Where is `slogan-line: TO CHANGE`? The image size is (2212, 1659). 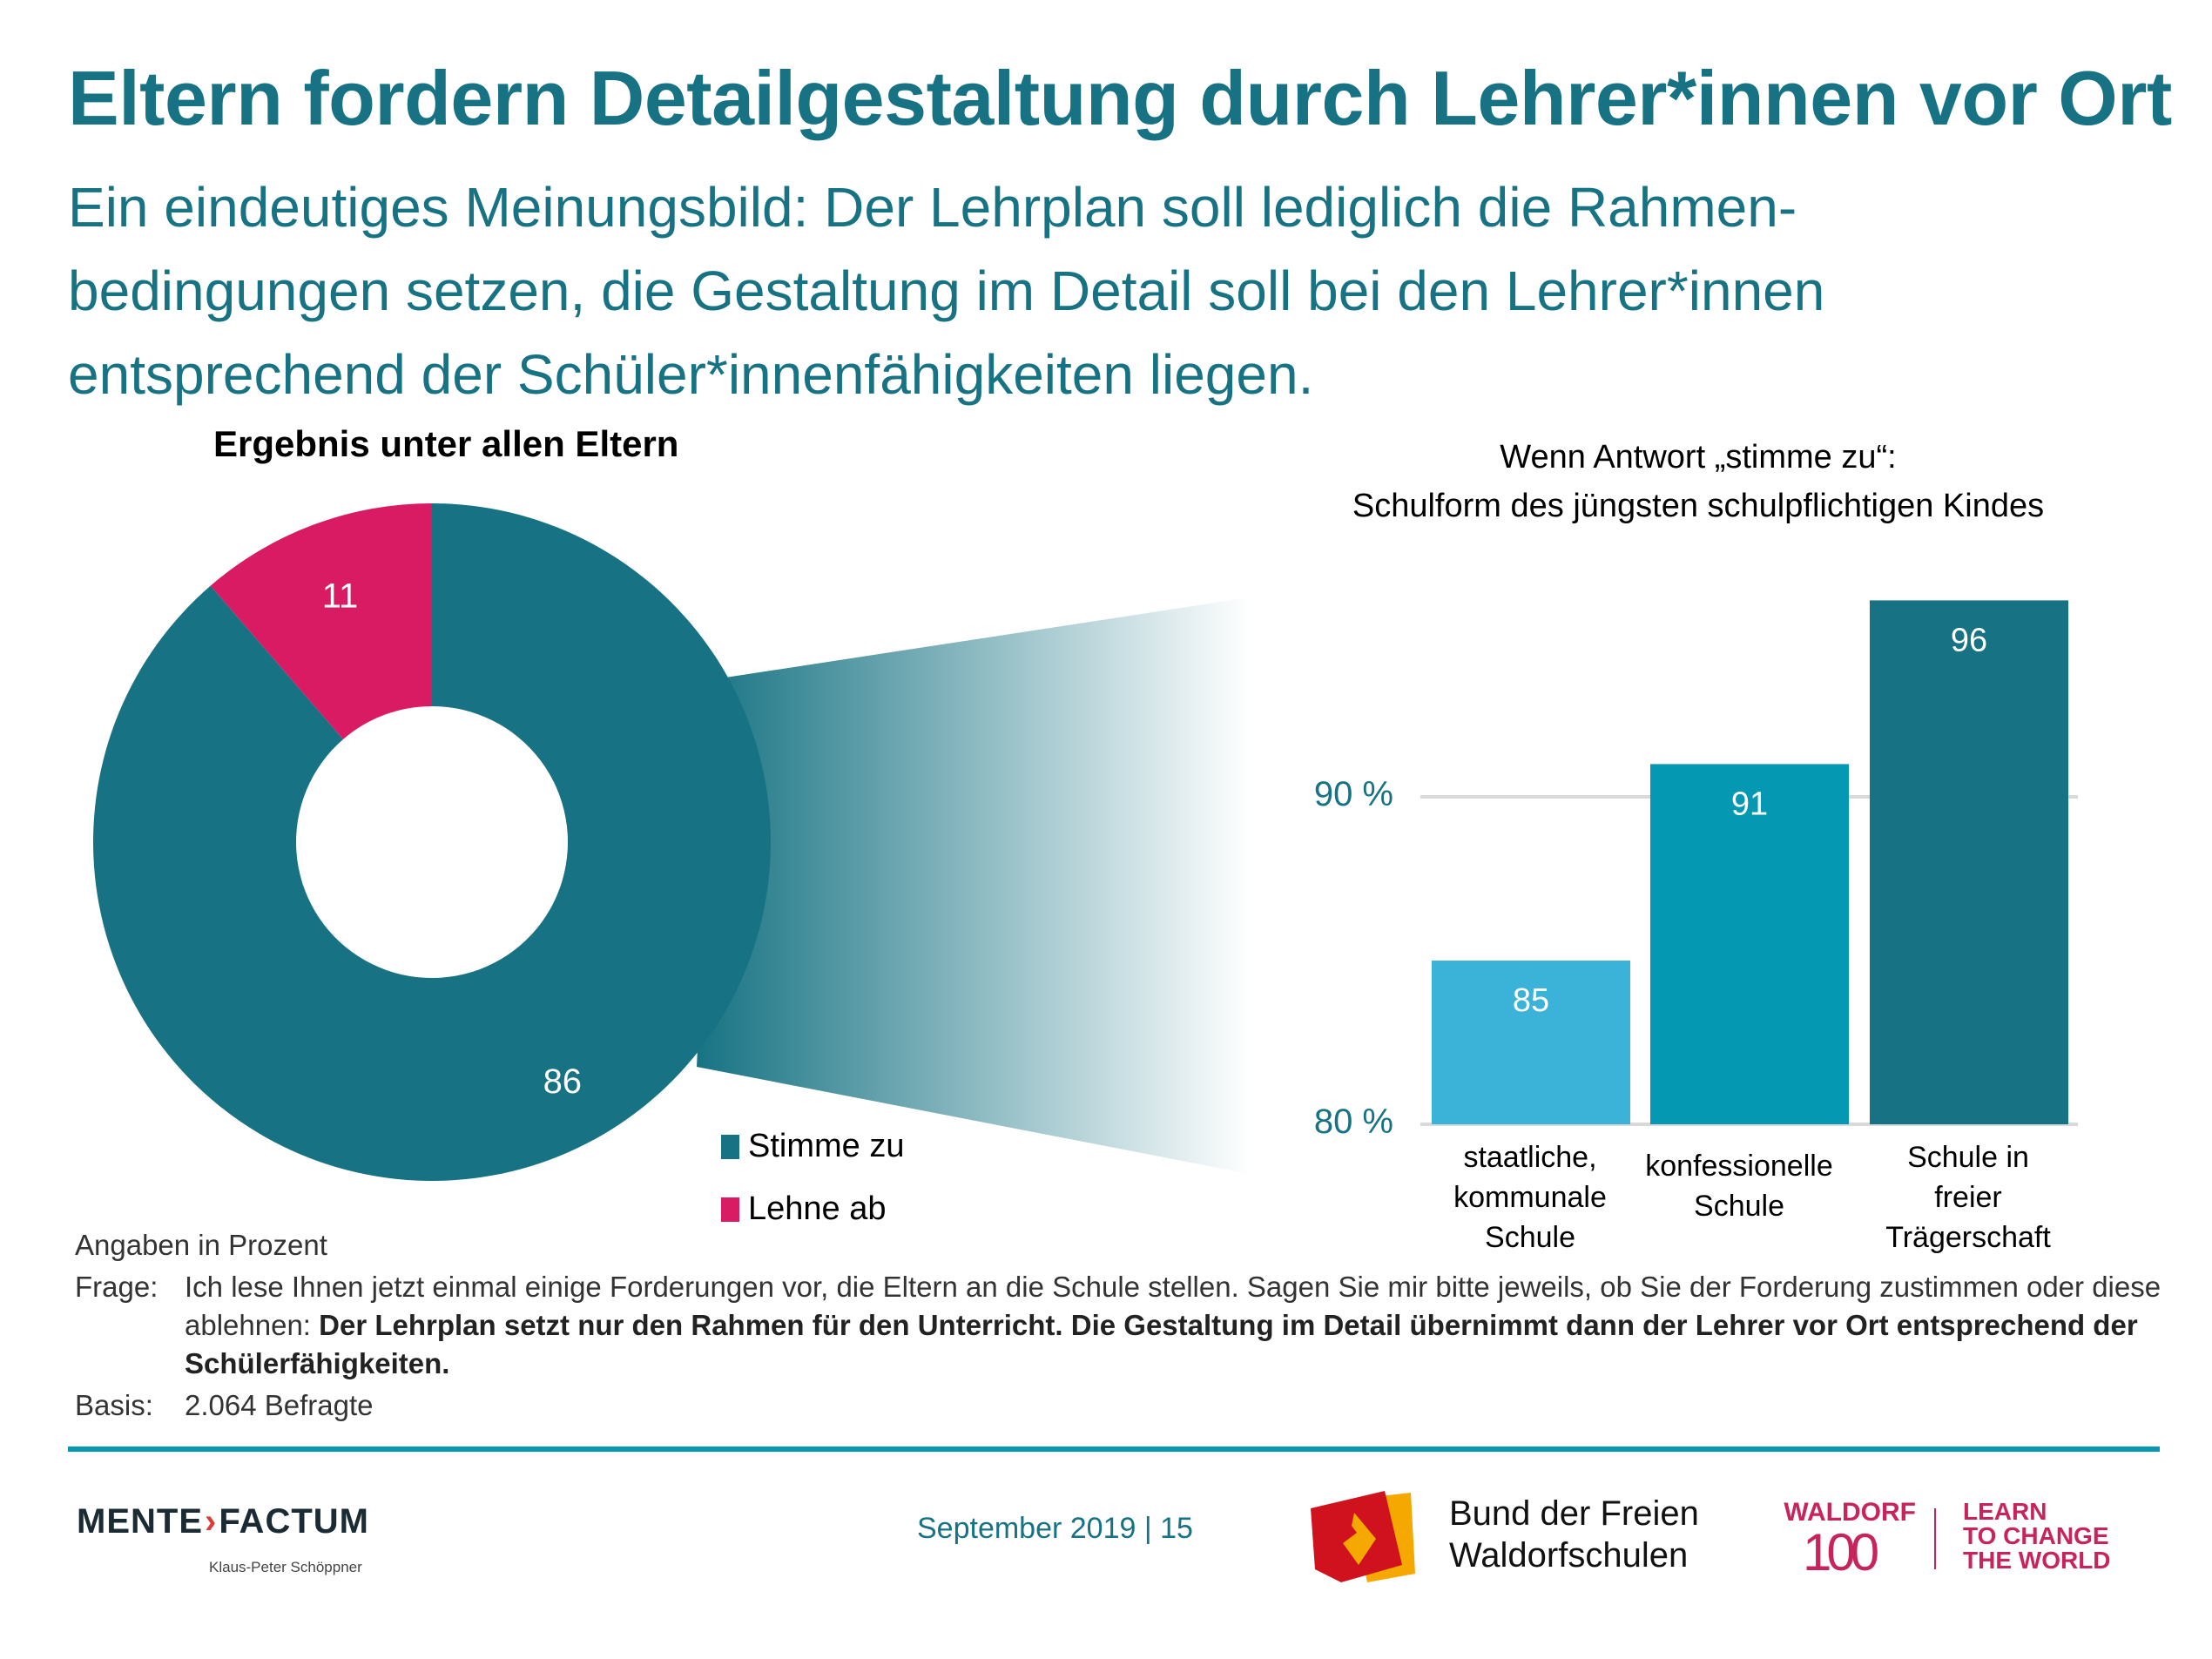
slogan-line: TO CHANGE is located at coordinates (2036, 1536).